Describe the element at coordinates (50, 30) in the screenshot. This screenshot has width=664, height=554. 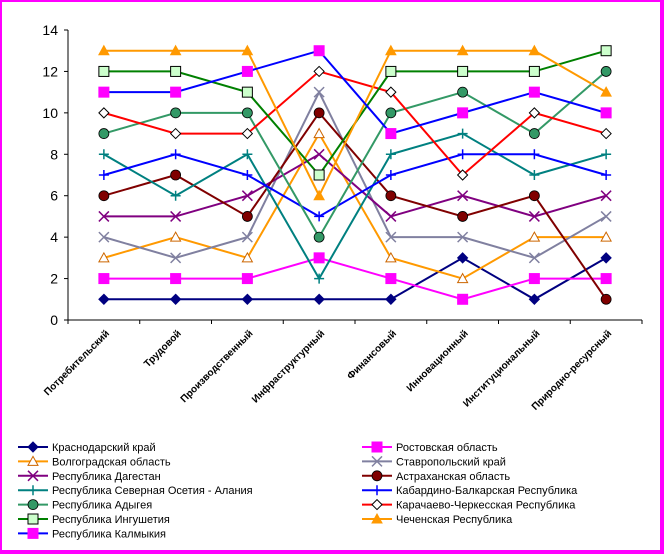
I see `y-tick-label: 14` at that location.